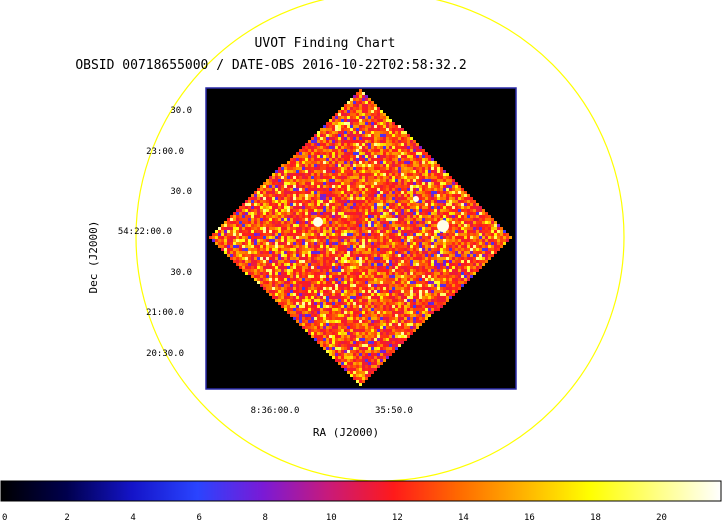  What do you see at coordinates (132, 517) in the screenshot?
I see `colorbar-tick-label: 4` at bounding box center [132, 517].